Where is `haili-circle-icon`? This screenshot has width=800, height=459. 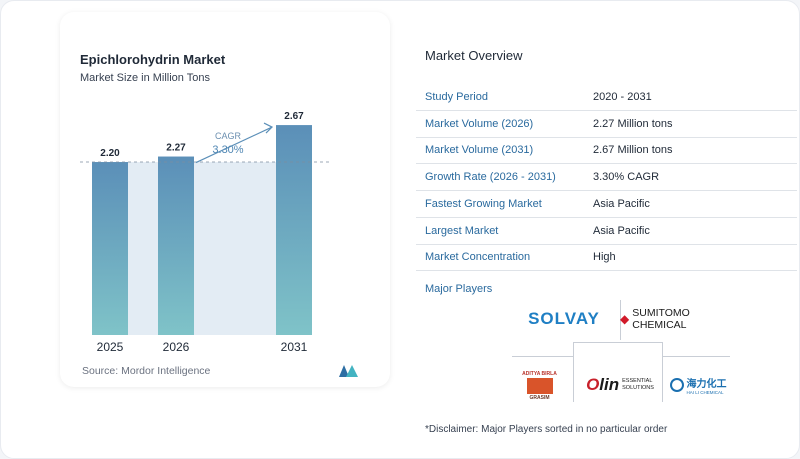 haili-circle-icon is located at coordinates (676, 385).